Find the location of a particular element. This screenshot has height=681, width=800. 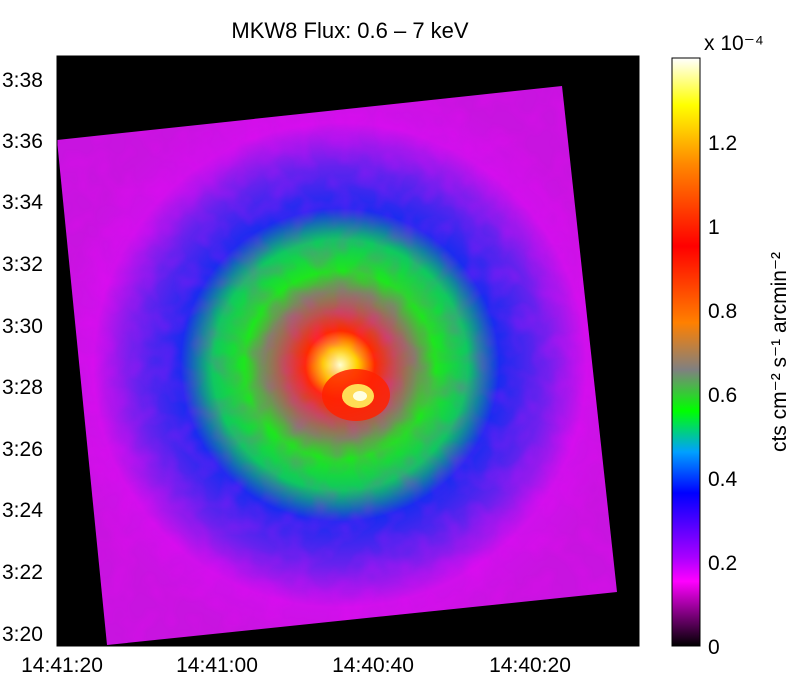

y-tick-label: 3:32 is located at coordinates (22, 264).